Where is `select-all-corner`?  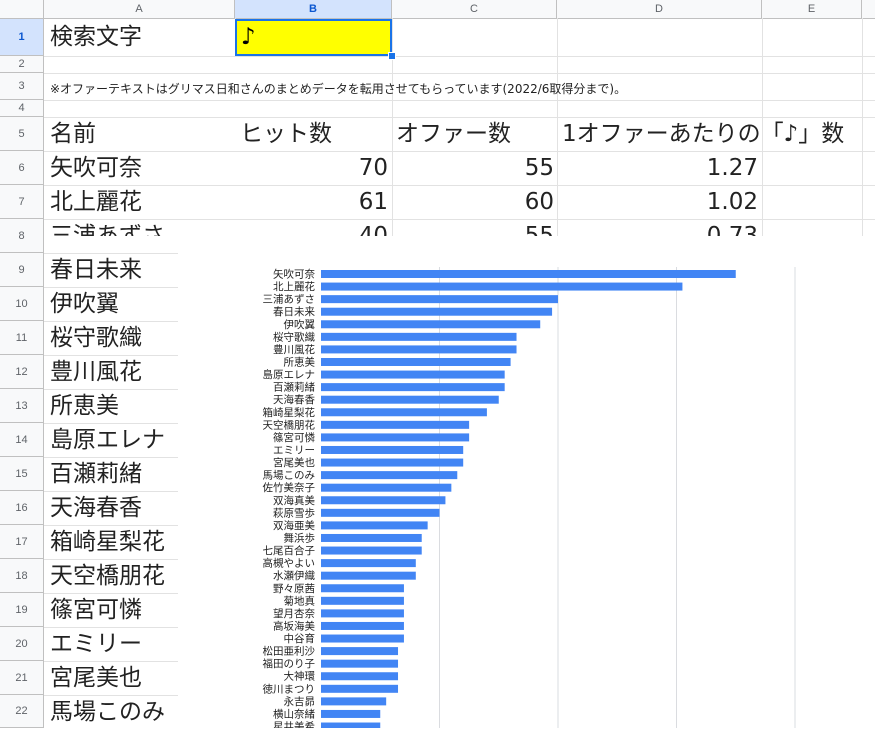 select-all-corner is located at coordinates (22, 9).